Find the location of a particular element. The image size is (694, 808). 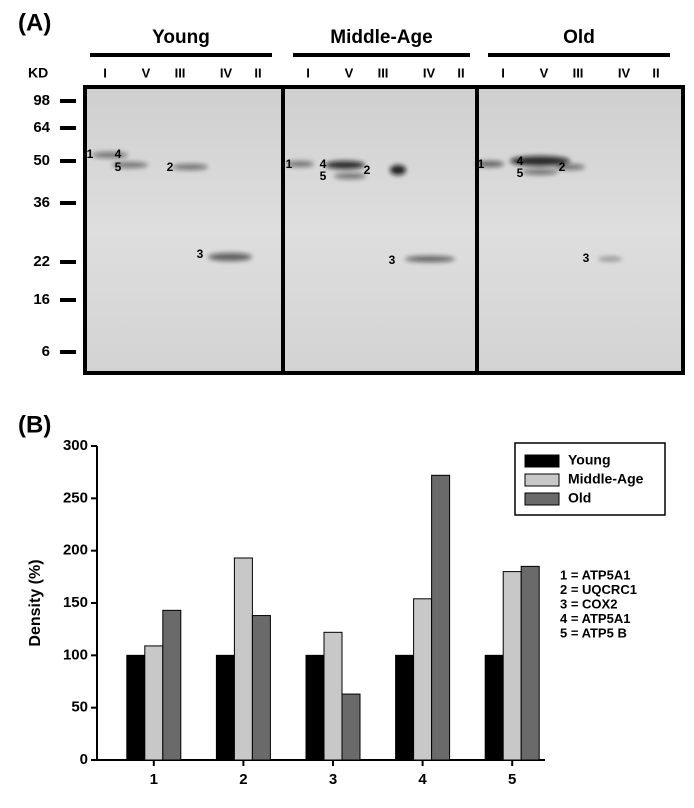

y-tick-label: 50 is located at coordinates (79, 707).